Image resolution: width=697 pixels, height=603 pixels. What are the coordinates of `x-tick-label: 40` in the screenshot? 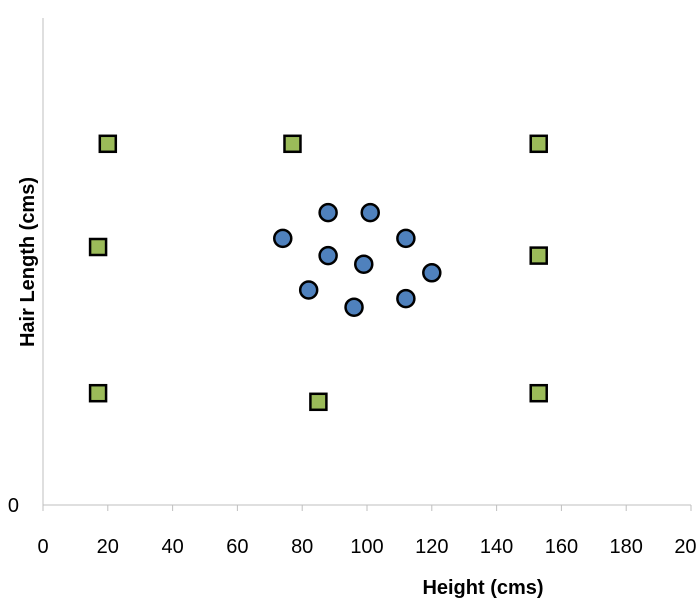 It's located at (172, 547).